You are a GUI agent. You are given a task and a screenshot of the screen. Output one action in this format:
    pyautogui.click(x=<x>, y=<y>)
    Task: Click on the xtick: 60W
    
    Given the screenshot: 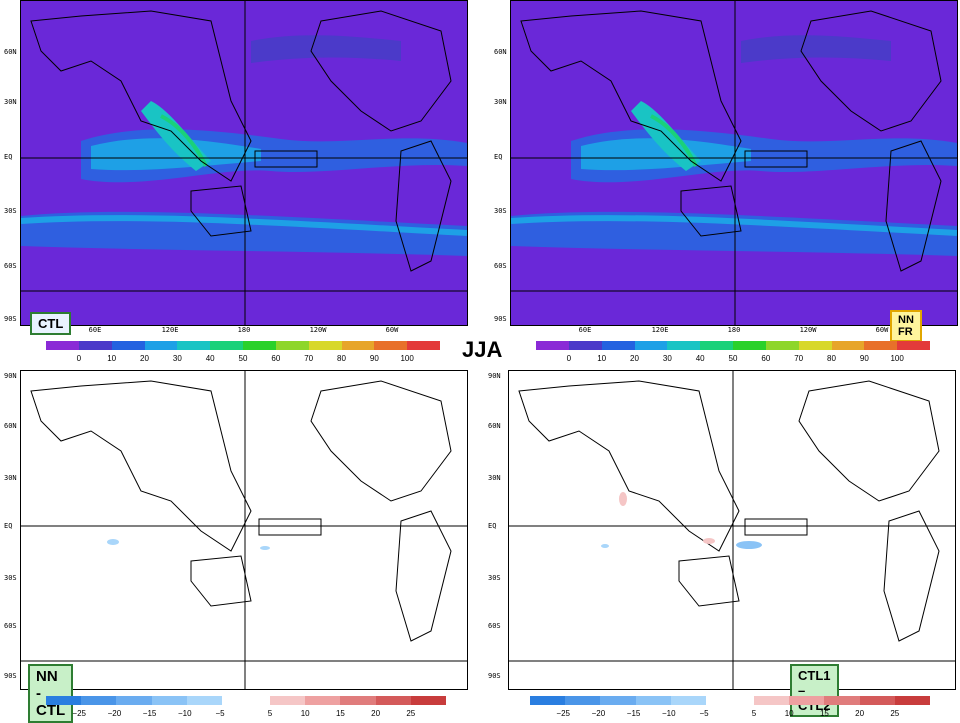 What is the action you would take?
    pyautogui.click(x=882, y=330)
    